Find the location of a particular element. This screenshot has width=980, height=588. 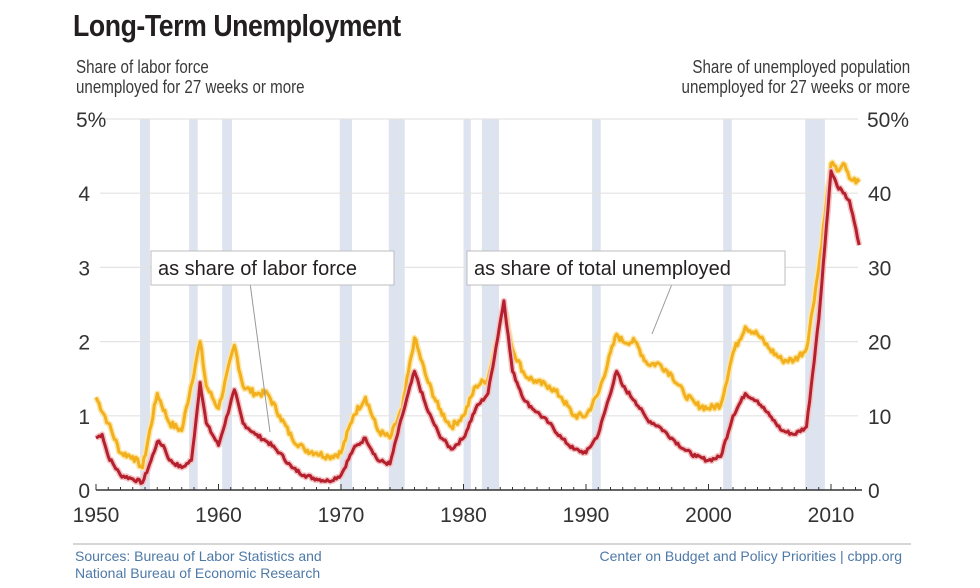

y-left-tick-label: 3 is located at coordinates (84, 268).